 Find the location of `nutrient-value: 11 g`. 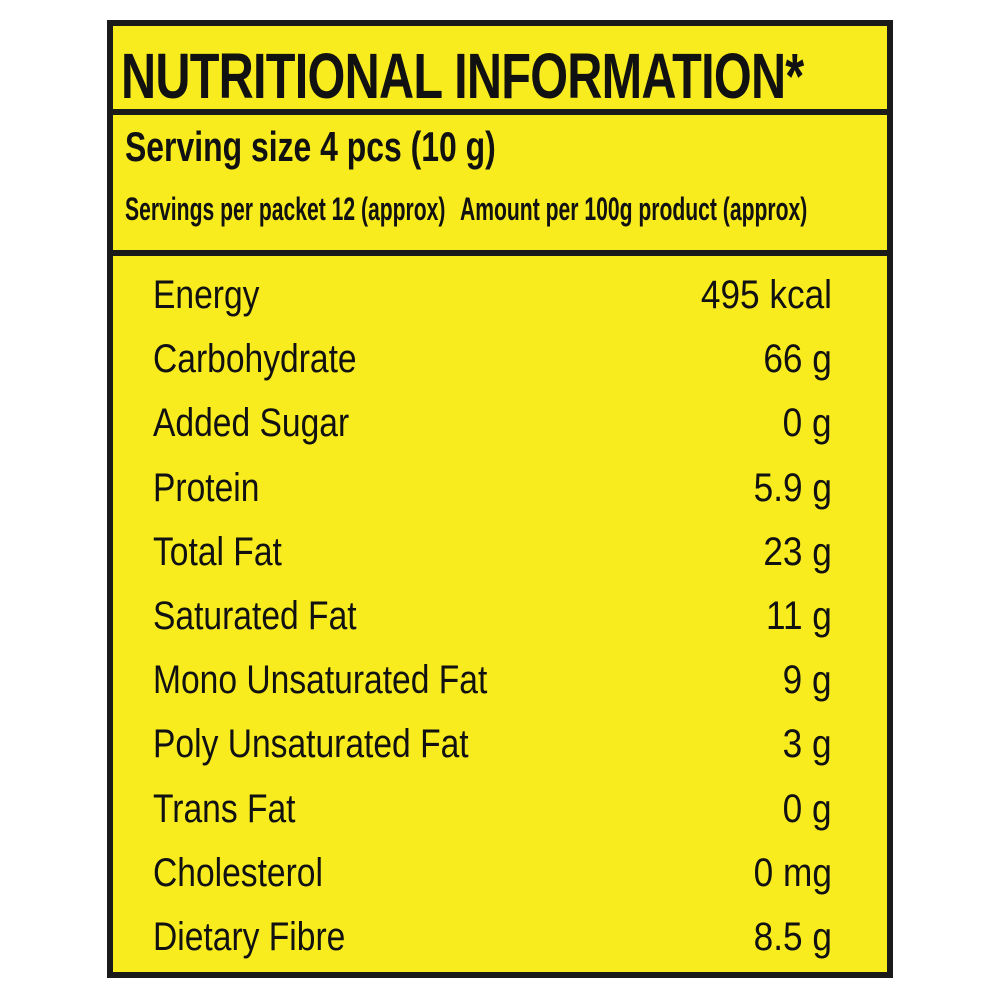

nutrient-value: 11 g is located at coordinates (799, 615).